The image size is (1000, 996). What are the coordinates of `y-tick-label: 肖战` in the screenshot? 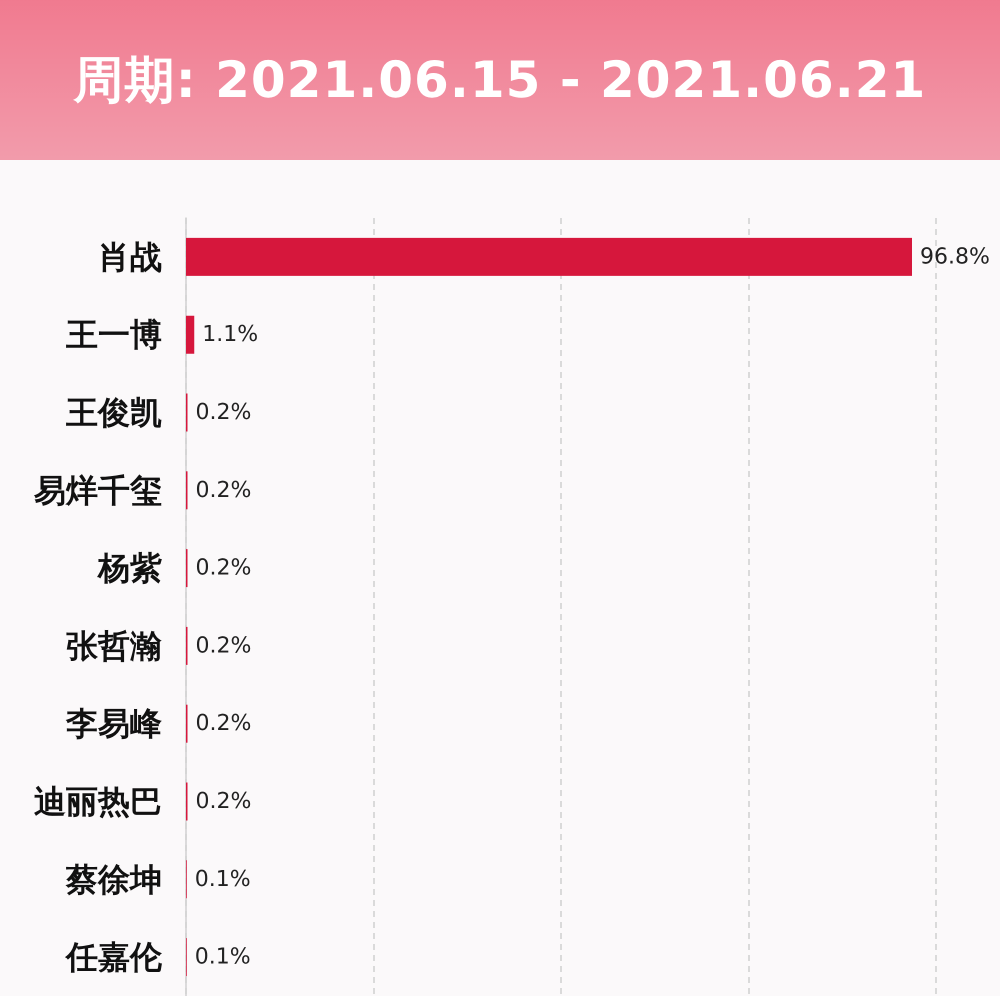 It's located at (130, 257).